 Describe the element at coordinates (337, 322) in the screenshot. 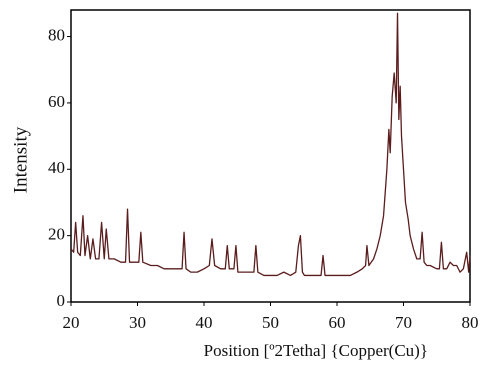

I see `x-tick-label: 60` at that location.